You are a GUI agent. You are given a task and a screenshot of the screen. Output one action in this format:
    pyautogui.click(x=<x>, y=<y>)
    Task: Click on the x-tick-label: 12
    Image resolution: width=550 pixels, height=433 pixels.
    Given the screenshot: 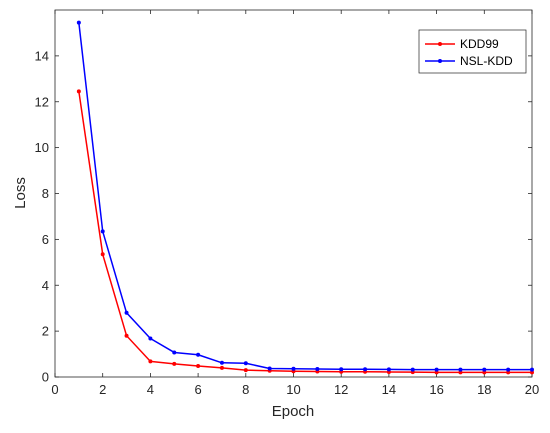 What is the action you would take?
    pyautogui.click(x=341, y=389)
    